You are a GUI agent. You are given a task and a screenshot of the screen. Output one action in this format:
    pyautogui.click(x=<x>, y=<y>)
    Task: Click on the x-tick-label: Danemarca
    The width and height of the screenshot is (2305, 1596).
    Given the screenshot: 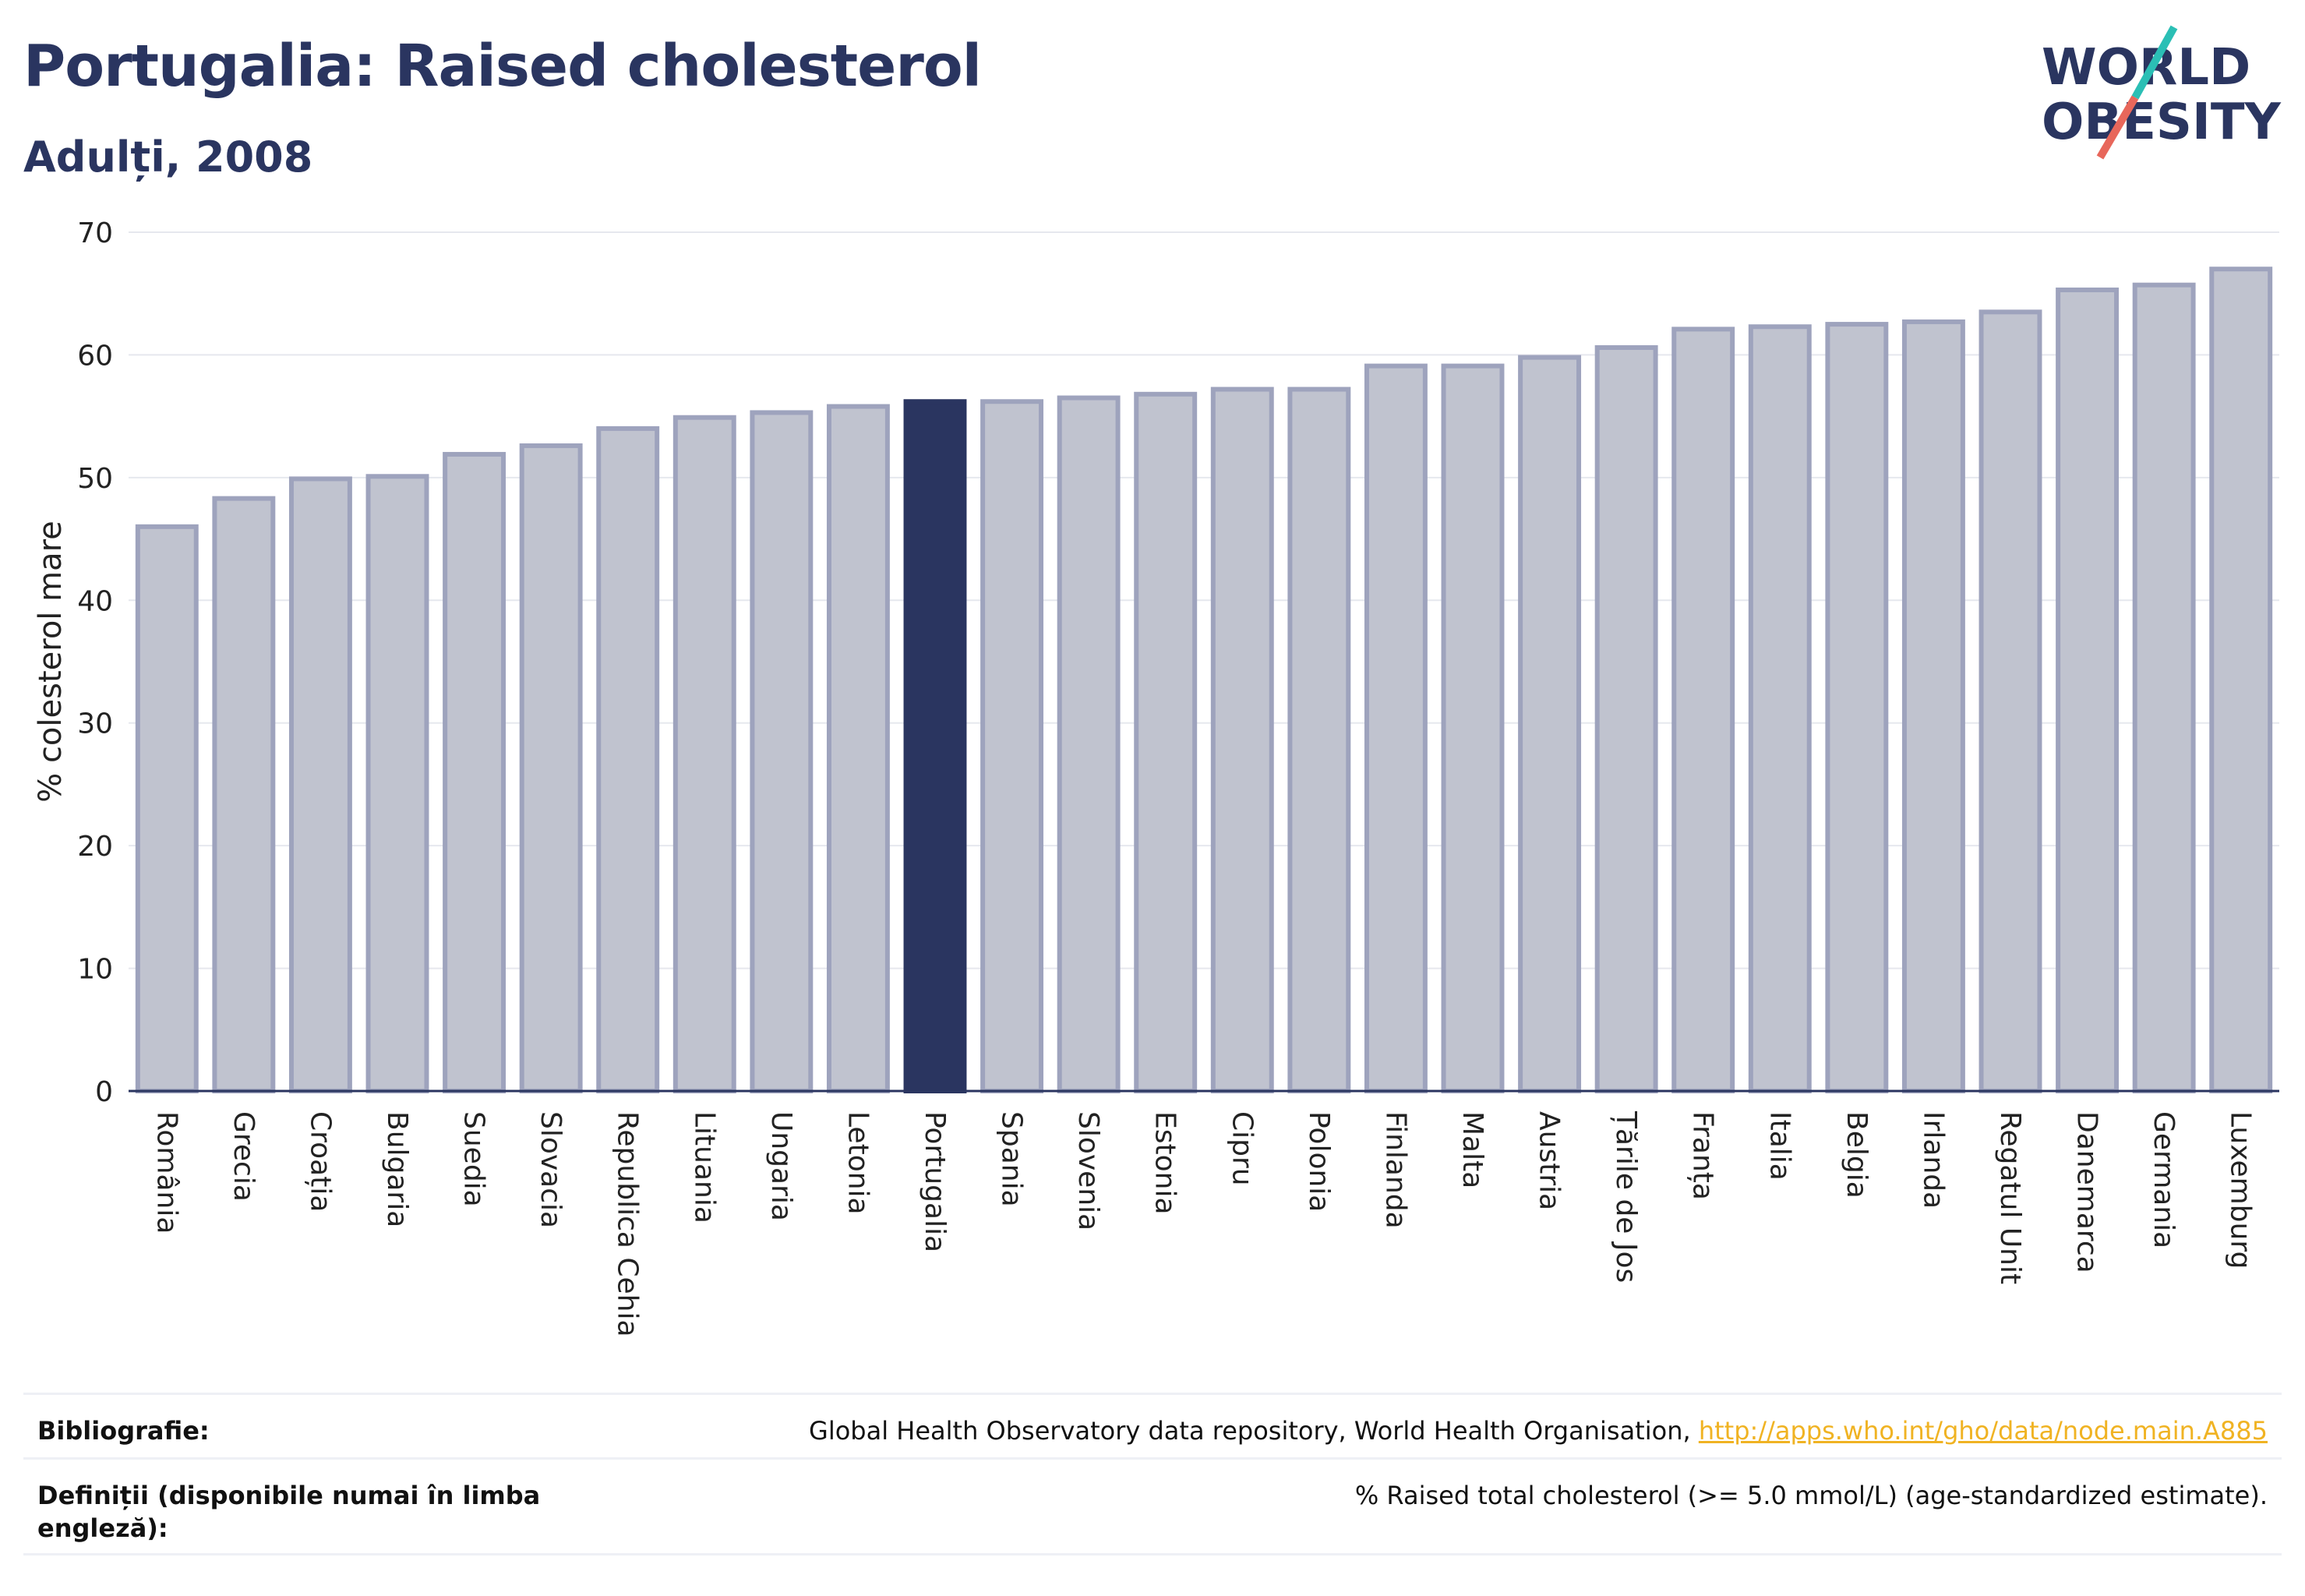 What is the action you would take?
    pyautogui.click(x=2087, y=1192)
    